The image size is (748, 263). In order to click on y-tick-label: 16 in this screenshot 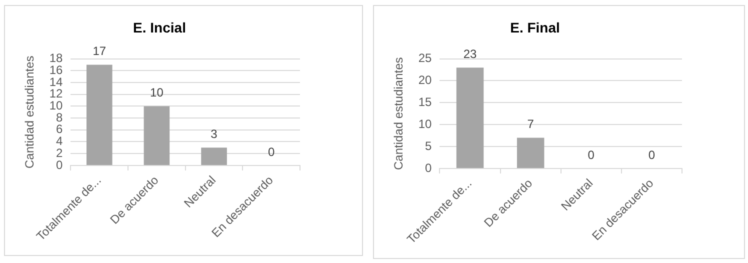, I will do `click(56, 69)`.